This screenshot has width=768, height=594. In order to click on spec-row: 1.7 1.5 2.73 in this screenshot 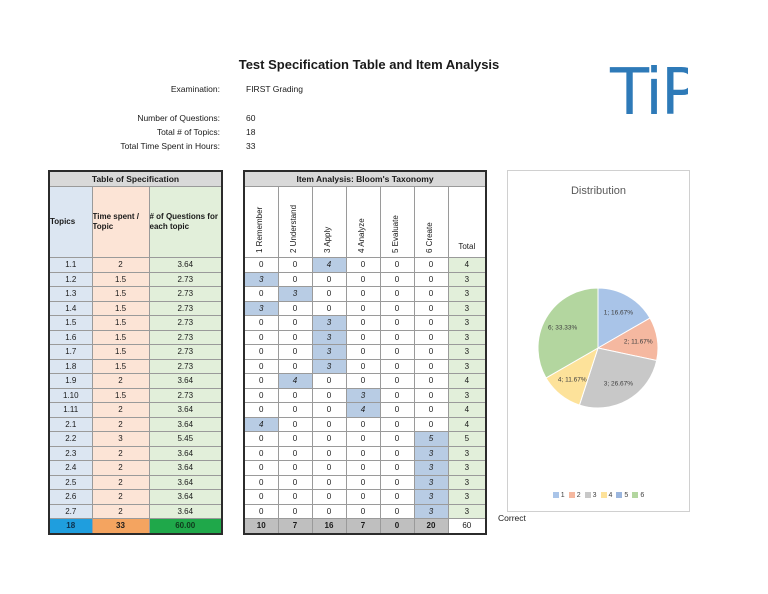, I will do `click(135, 352)`.